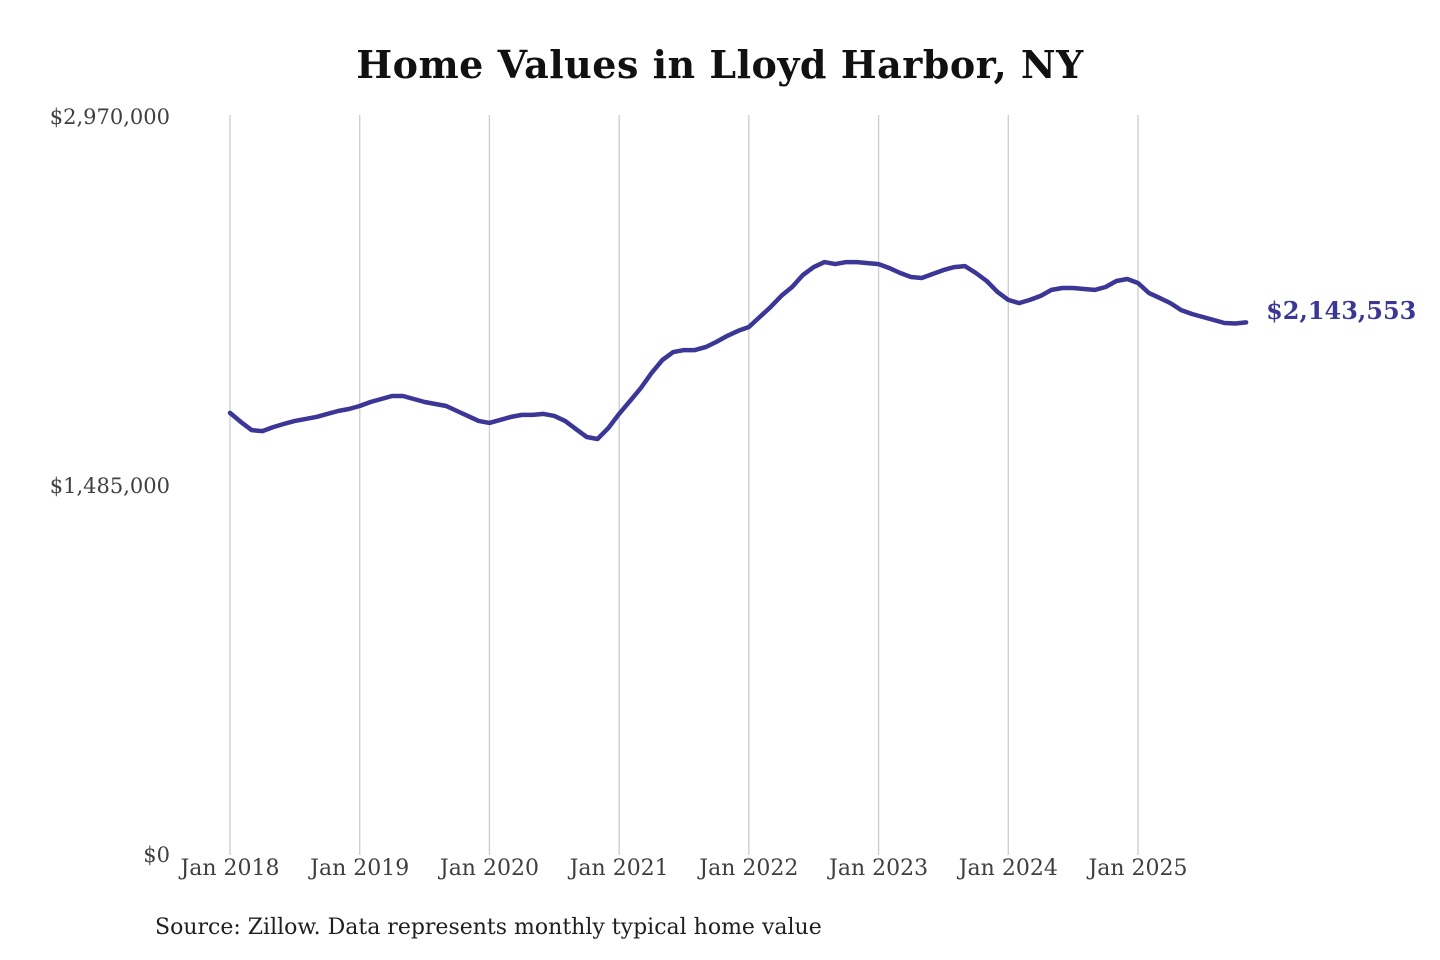 This screenshot has width=1440, height=960. What do you see at coordinates (1138, 868) in the screenshot?
I see `x-tick-label: Jan 2025` at bounding box center [1138, 868].